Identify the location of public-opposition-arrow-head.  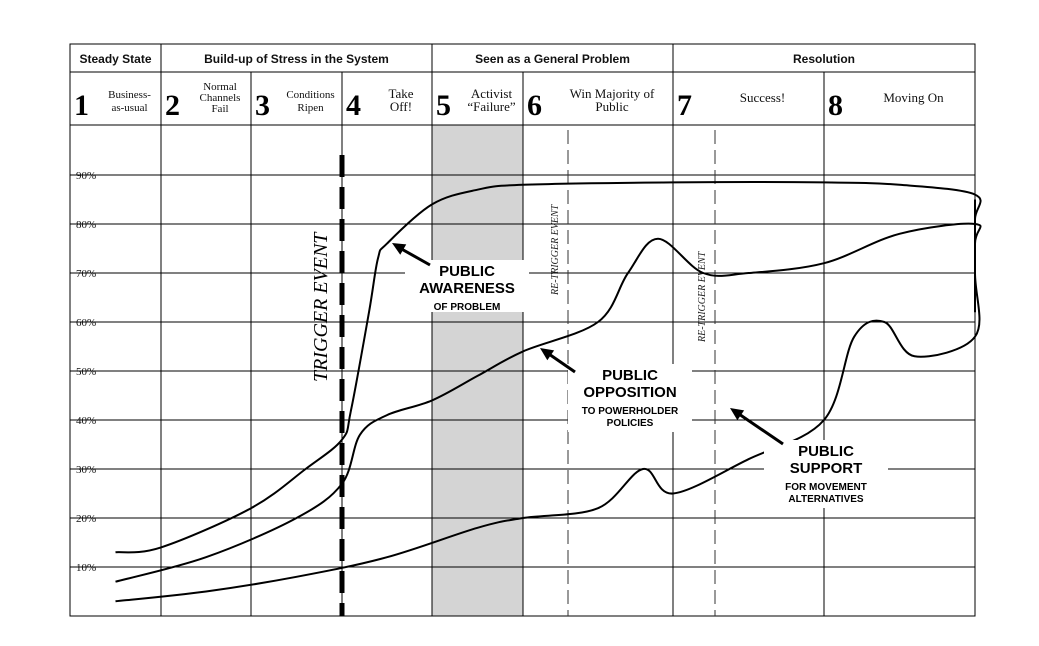
(547, 354).